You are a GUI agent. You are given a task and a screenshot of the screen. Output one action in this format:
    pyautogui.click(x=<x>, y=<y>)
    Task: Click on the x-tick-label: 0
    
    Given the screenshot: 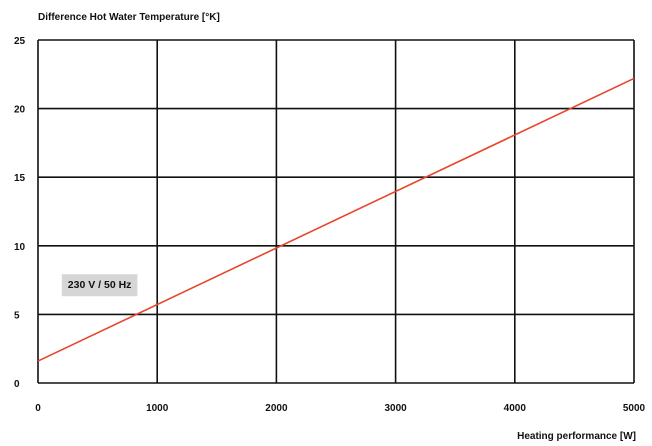 What is the action you would take?
    pyautogui.click(x=38, y=408)
    